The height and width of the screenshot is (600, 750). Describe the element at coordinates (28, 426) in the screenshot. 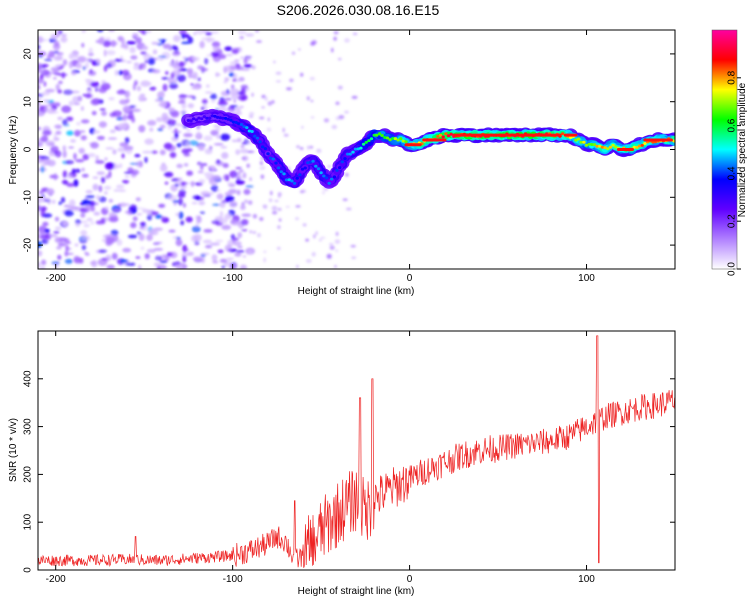

I see `snr-y-tick-label: 300` at that location.